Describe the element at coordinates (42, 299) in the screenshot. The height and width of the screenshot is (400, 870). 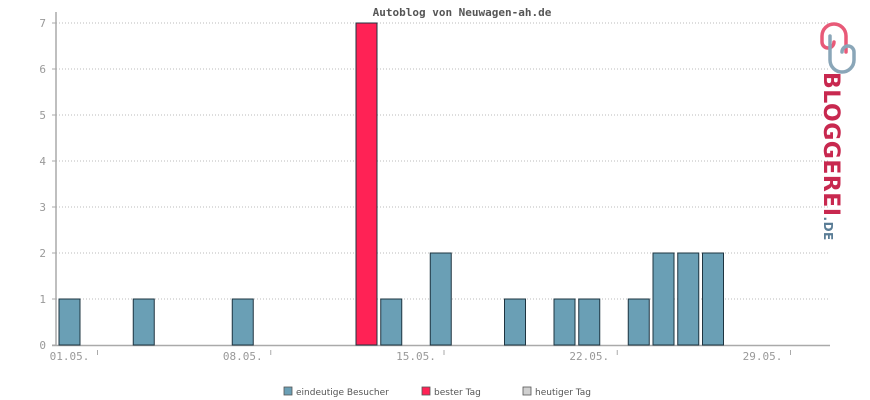
I see `y-tick-label: 1` at that location.